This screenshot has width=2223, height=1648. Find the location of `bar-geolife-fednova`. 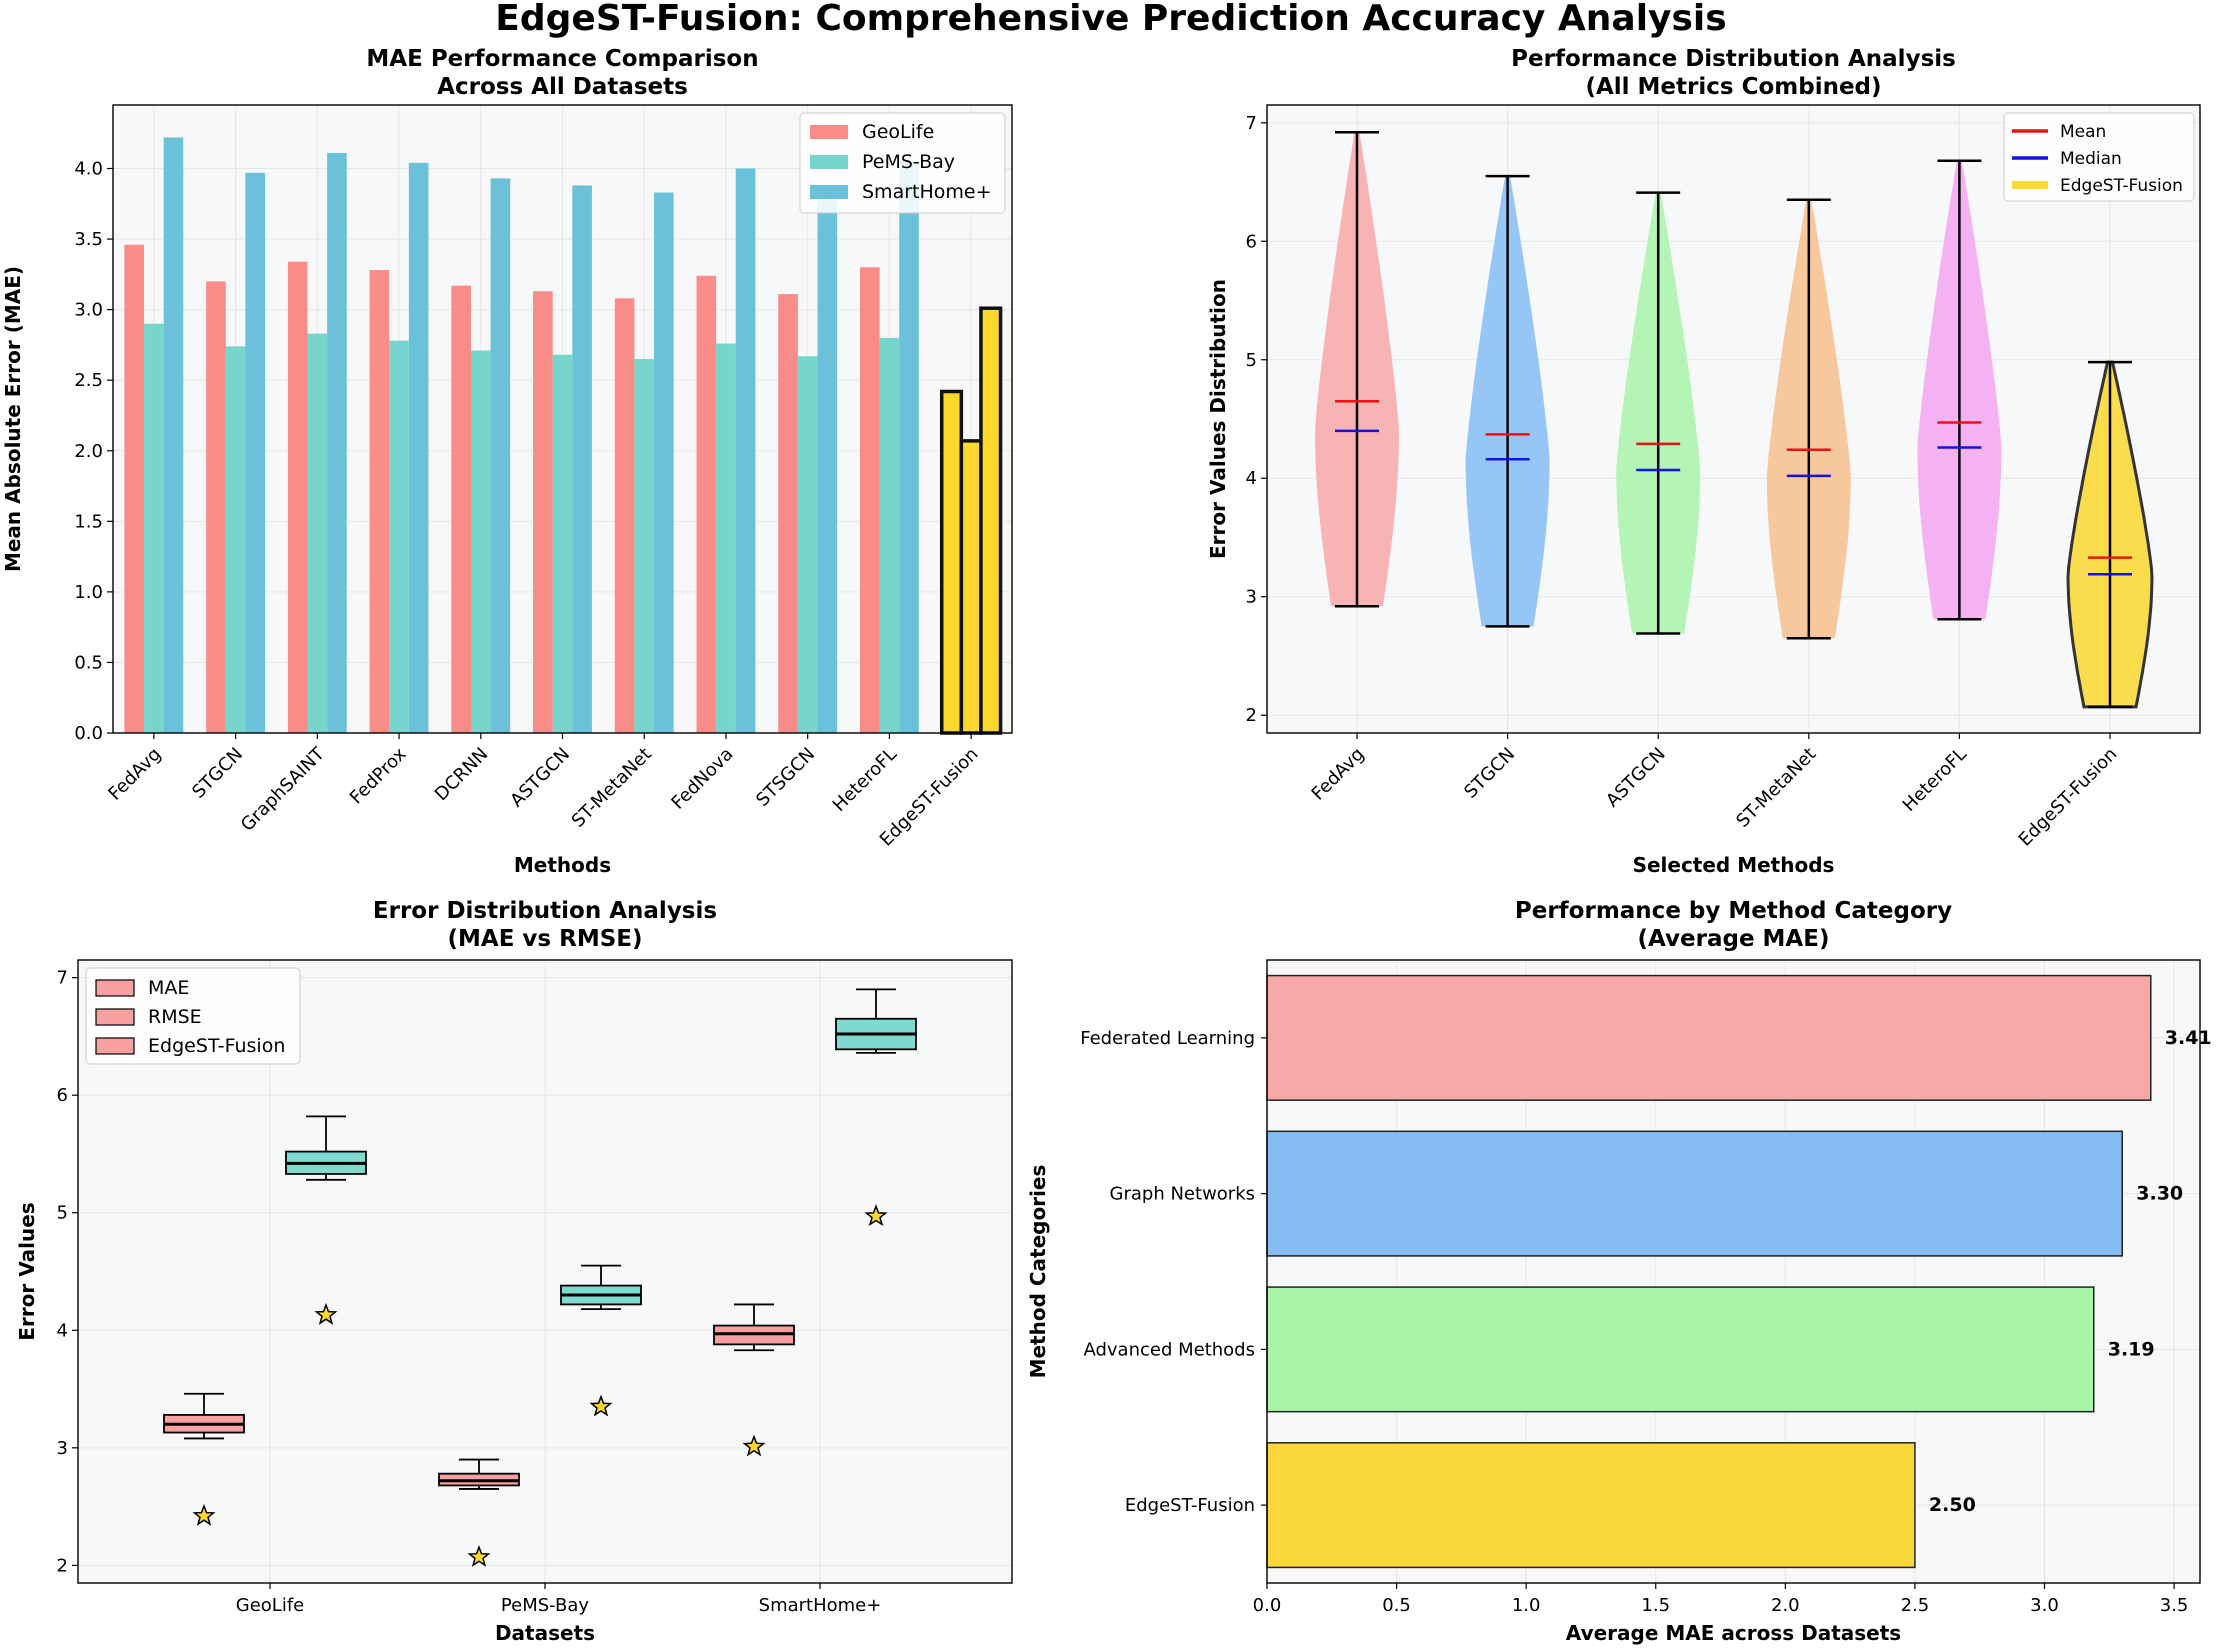

bar-geolife-fednova is located at coordinates (706, 504).